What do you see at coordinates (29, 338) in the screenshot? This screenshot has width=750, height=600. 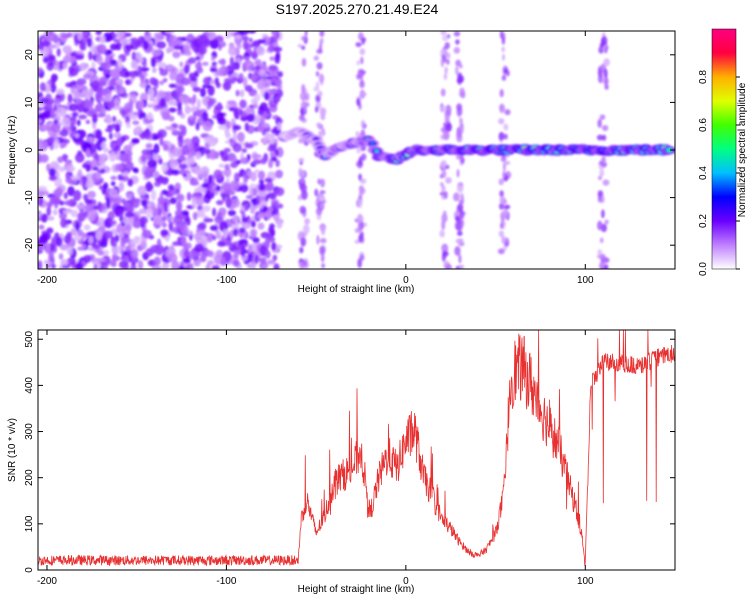 I see `y-tick-label: 500` at bounding box center [29, 338].